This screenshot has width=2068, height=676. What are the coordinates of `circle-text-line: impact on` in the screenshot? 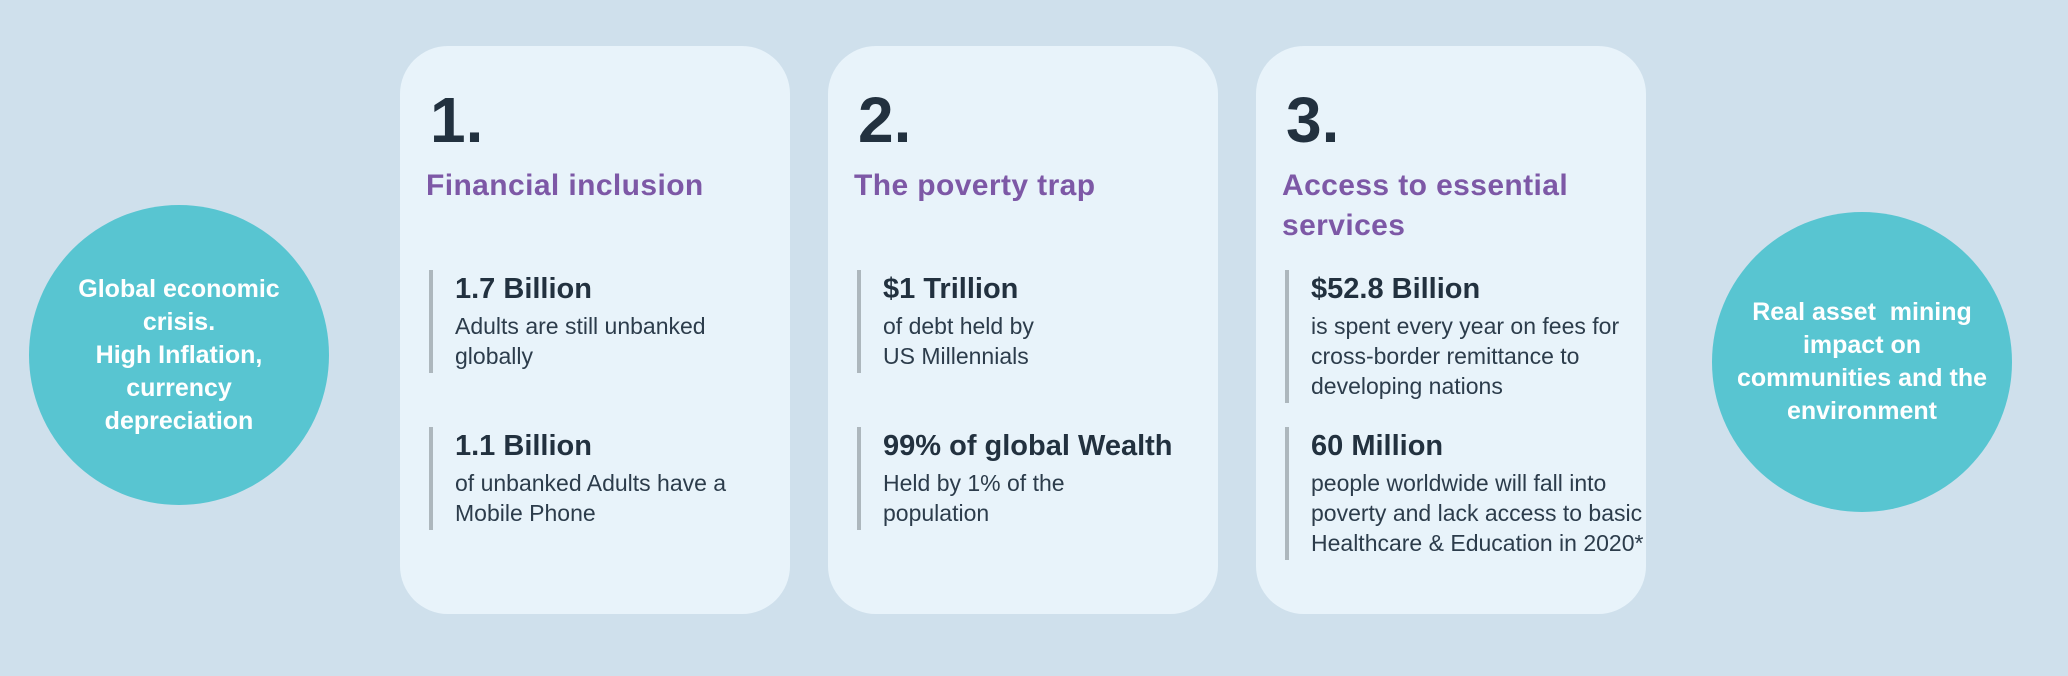 It's located at (1862, 345).